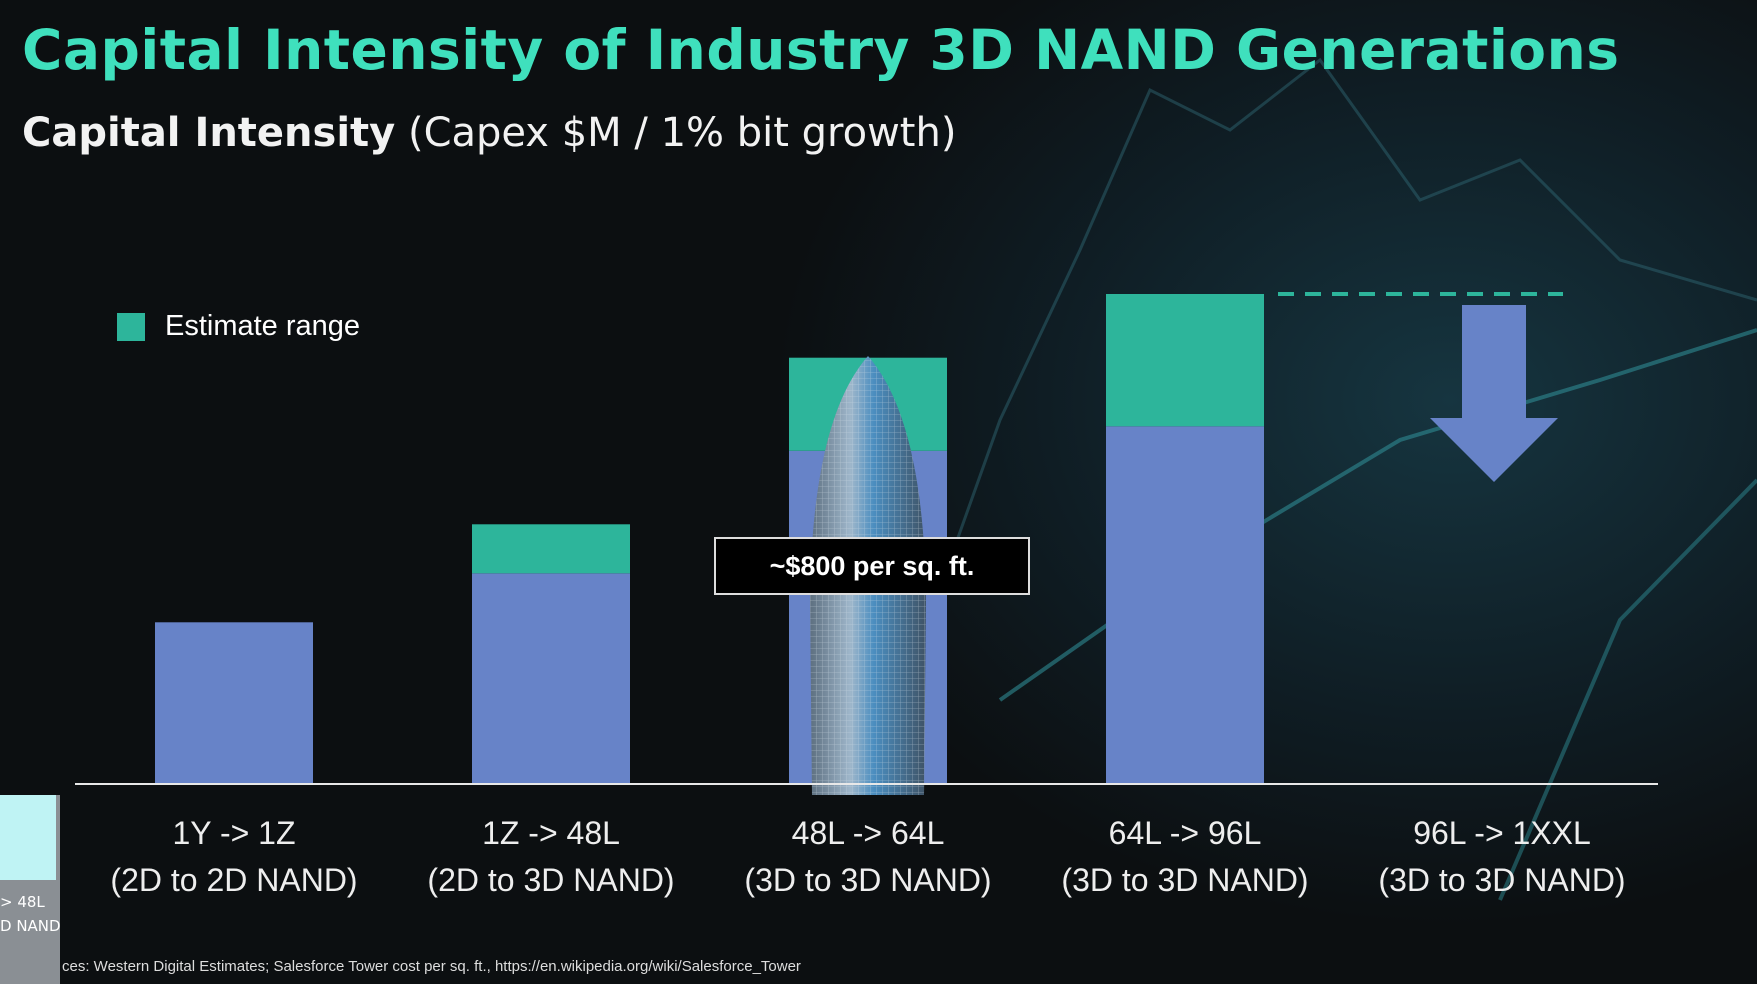 The image size is (1757, 984). I want to click on legend-swatch-estimate, so click(131, 326).